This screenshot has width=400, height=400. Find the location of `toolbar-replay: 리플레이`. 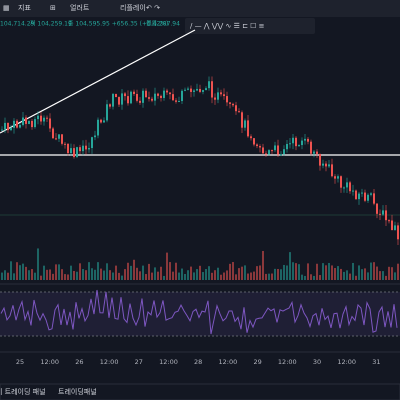

toolbar-replay: 리플레이 is located at coordinates (133, 7).